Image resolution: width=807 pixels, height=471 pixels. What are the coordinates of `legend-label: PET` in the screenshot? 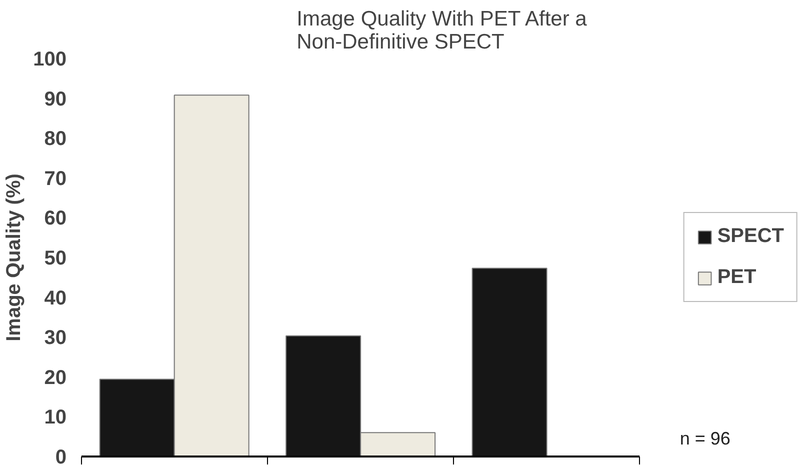 It's located at (736, 277).